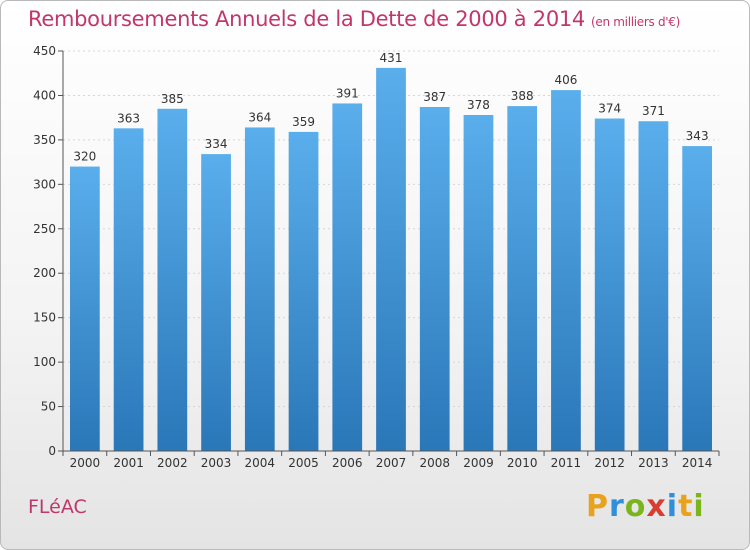 Image resolution: width=750 pixels, height=550 pixels. I want to click on bar-2002, so click(172, 280).